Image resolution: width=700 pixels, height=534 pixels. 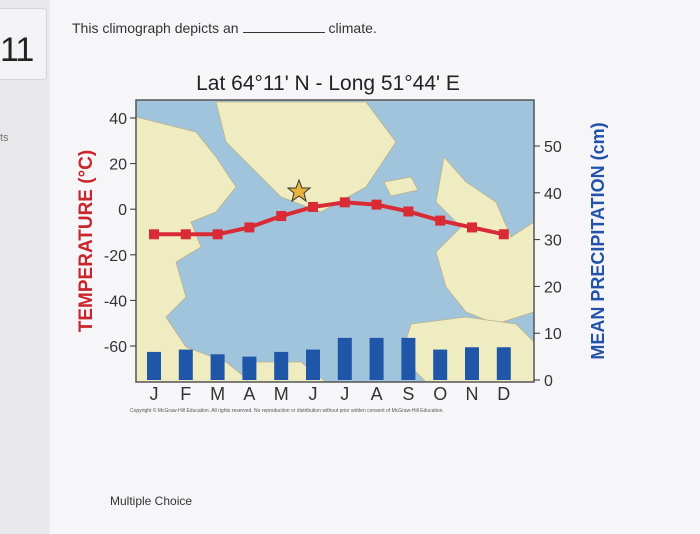 What do you see at coordinates (299, 190) in the screenshot?
I see `location-star-icon` at bounding box center [299, 190].